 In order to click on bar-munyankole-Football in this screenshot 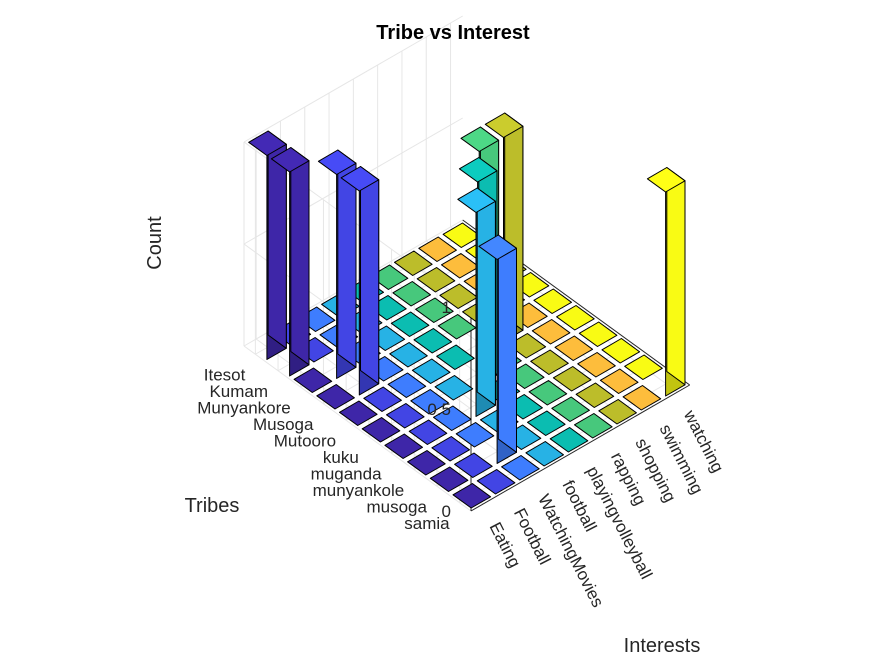, I will do `click(450, 449)`.